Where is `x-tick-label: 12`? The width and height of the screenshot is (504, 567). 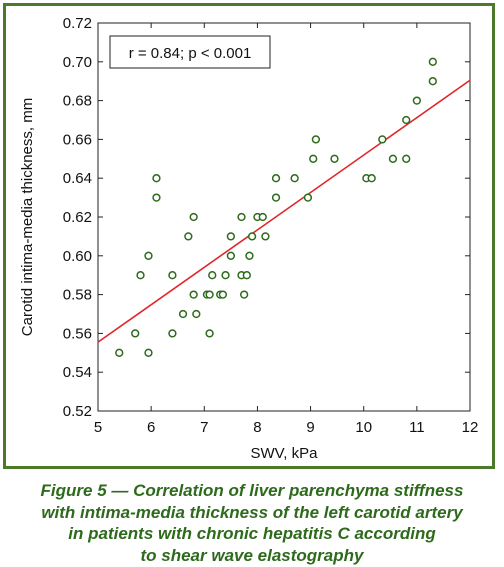
x-tick-label: 12 is located at coordinates (470, 427).